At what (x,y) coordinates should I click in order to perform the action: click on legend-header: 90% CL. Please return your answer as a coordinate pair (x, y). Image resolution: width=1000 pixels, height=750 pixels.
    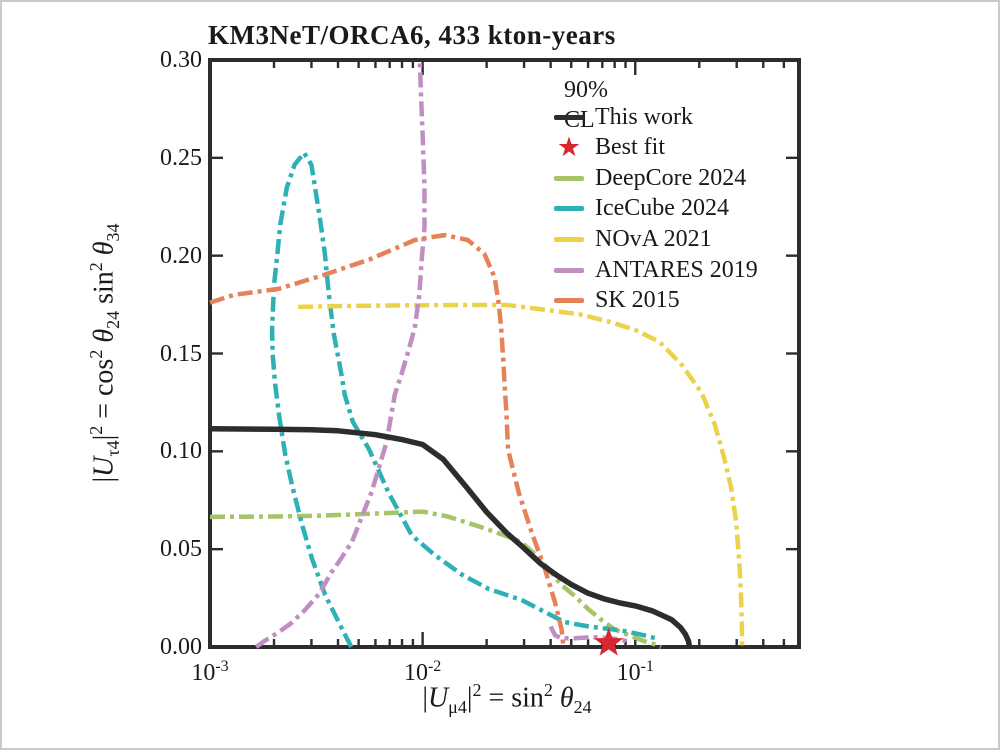
    Looking at the image, I should click on (586, 105).